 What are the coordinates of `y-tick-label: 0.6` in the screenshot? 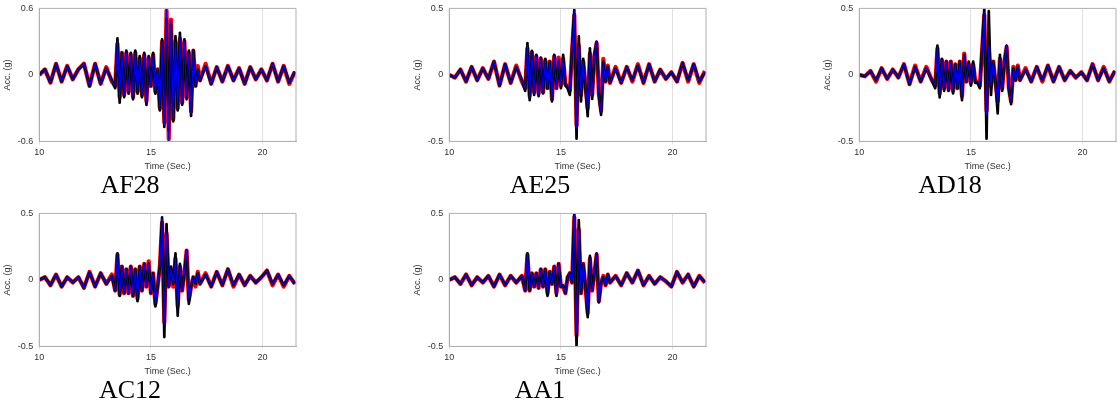 It's located at (27, 7).